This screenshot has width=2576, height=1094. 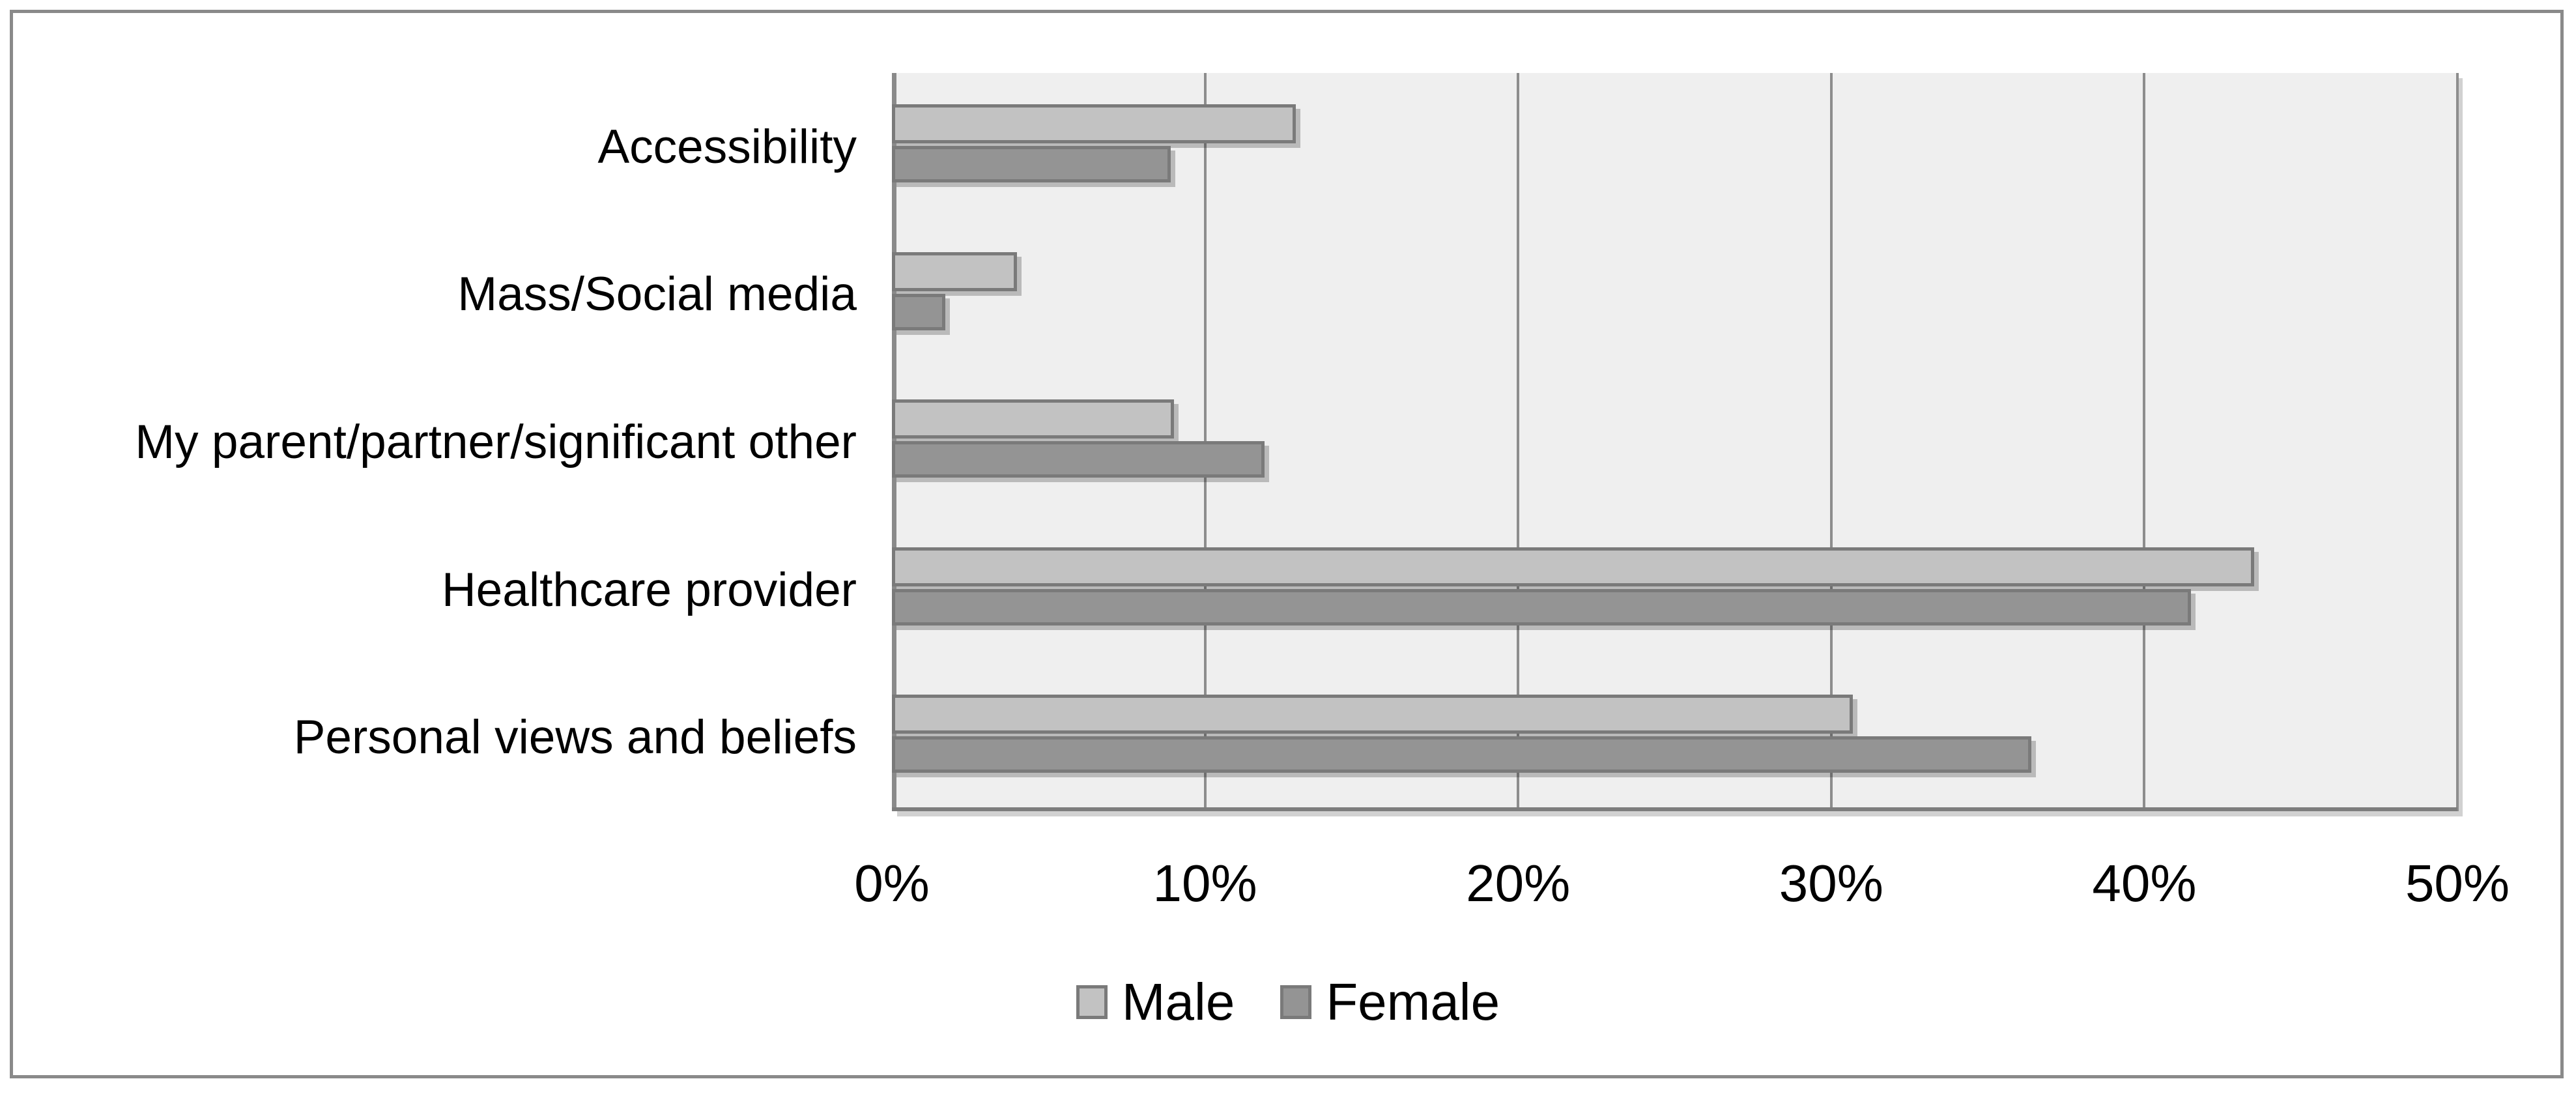 I want to click on x-tick-label-50: 50%, so click(x=2457, y=883).